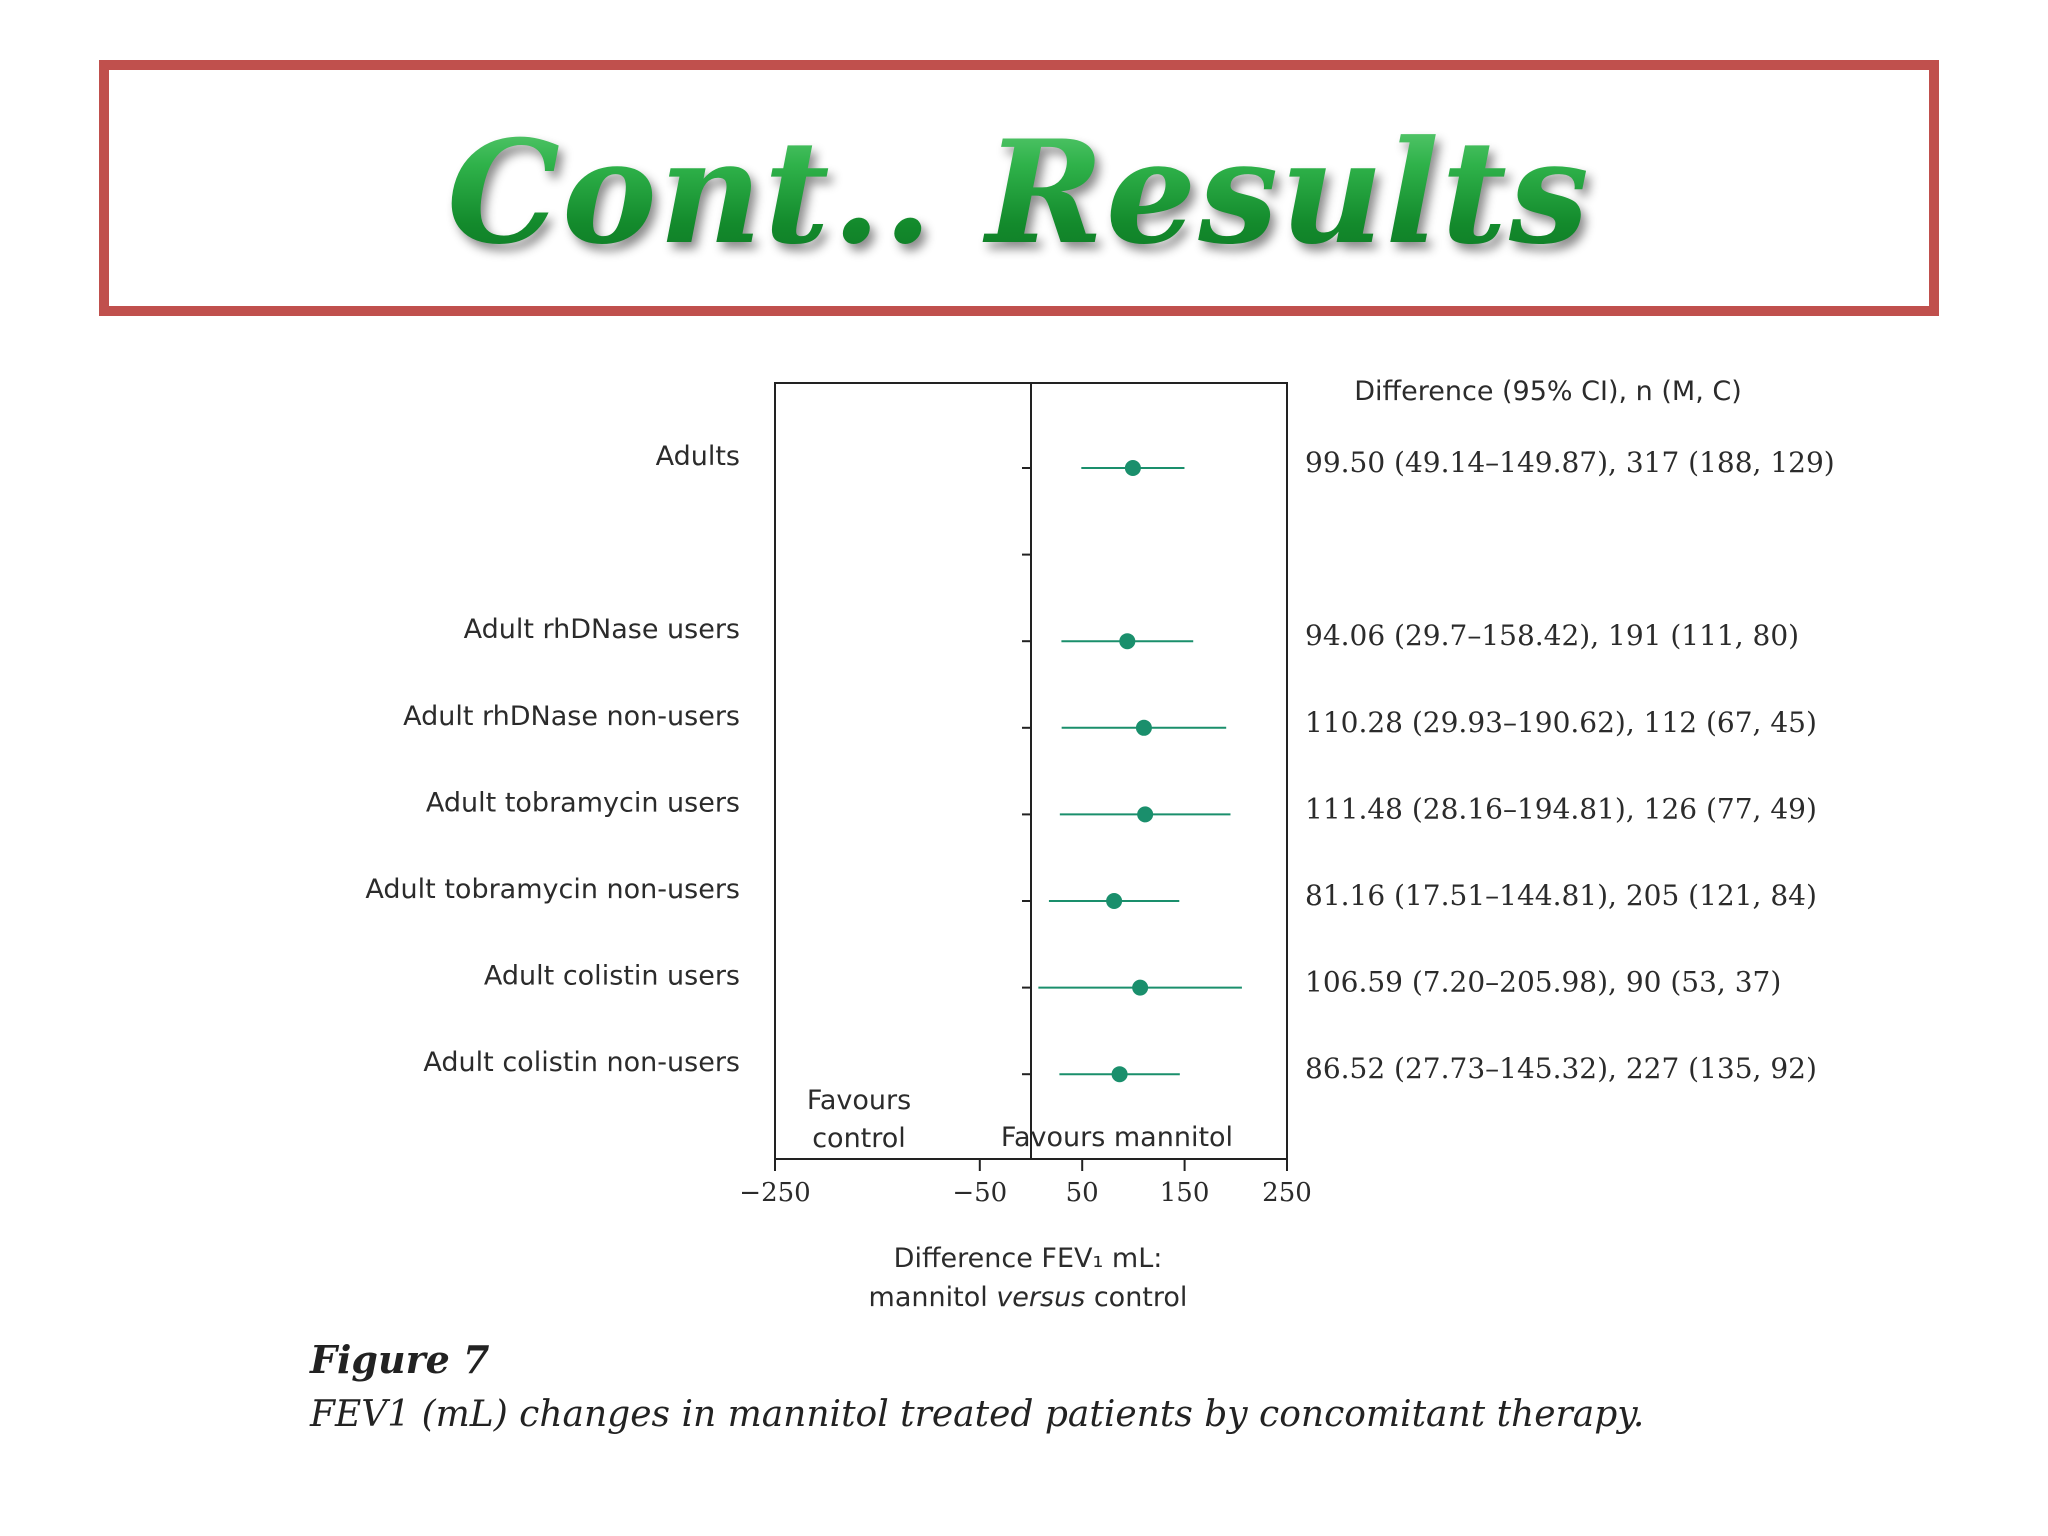 The height and width of the screenshot is (1536, 2048). I want to click on row-label: Adult rhDNase users, so click(602, 629).